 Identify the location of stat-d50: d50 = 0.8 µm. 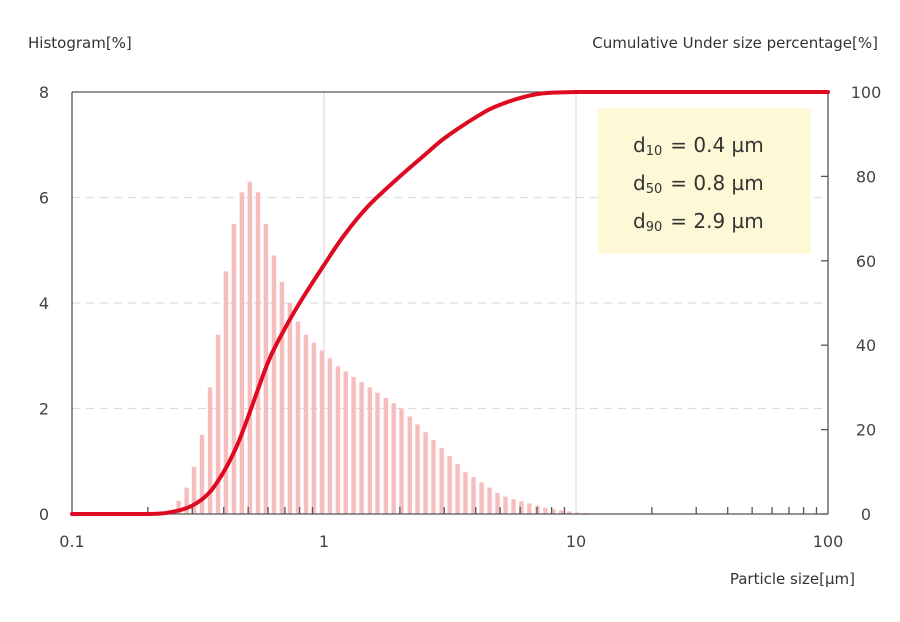
(698, 184).